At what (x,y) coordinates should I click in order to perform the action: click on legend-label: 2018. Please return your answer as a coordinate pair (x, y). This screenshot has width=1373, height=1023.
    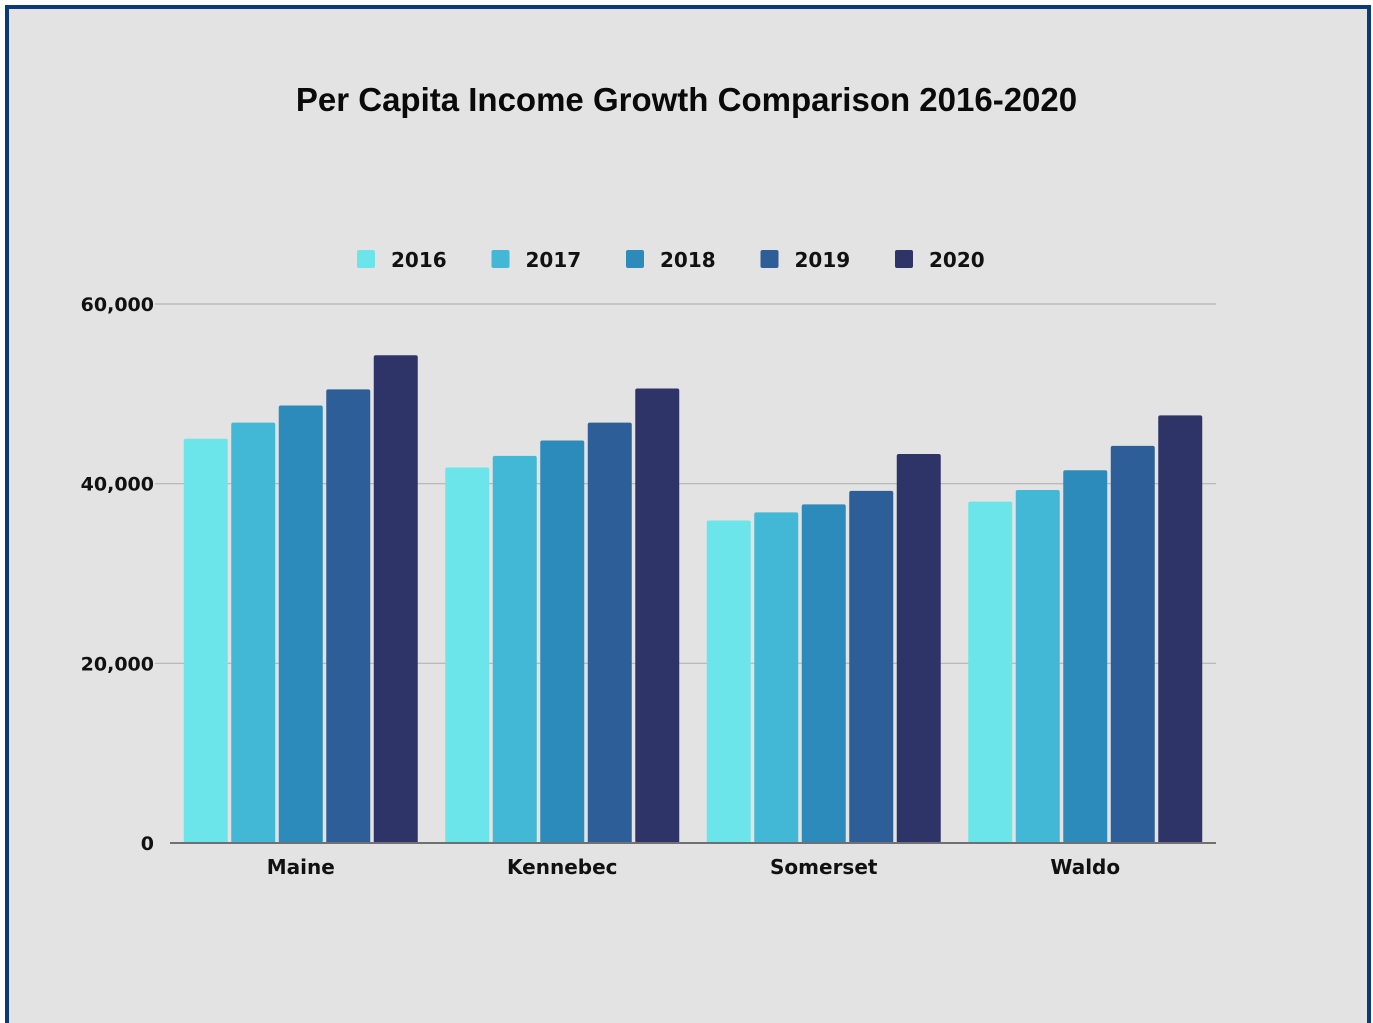
    Looking at the image, I should click on (688, 260).